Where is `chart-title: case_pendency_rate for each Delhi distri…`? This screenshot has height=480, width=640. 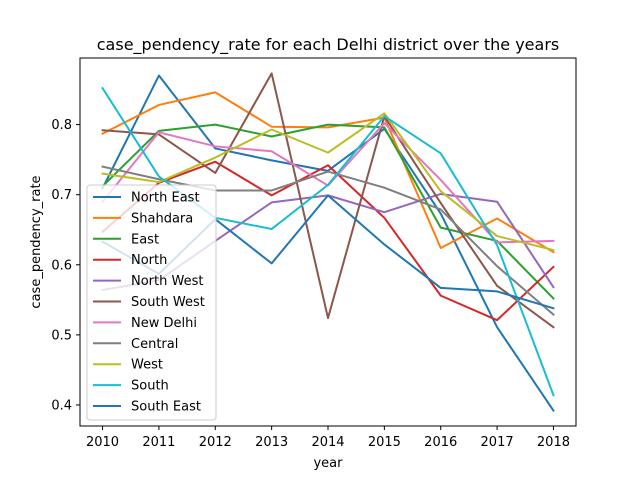 chart-title: case_pendency_rate for each Delhi distri… is located at coordinates (328, 45).